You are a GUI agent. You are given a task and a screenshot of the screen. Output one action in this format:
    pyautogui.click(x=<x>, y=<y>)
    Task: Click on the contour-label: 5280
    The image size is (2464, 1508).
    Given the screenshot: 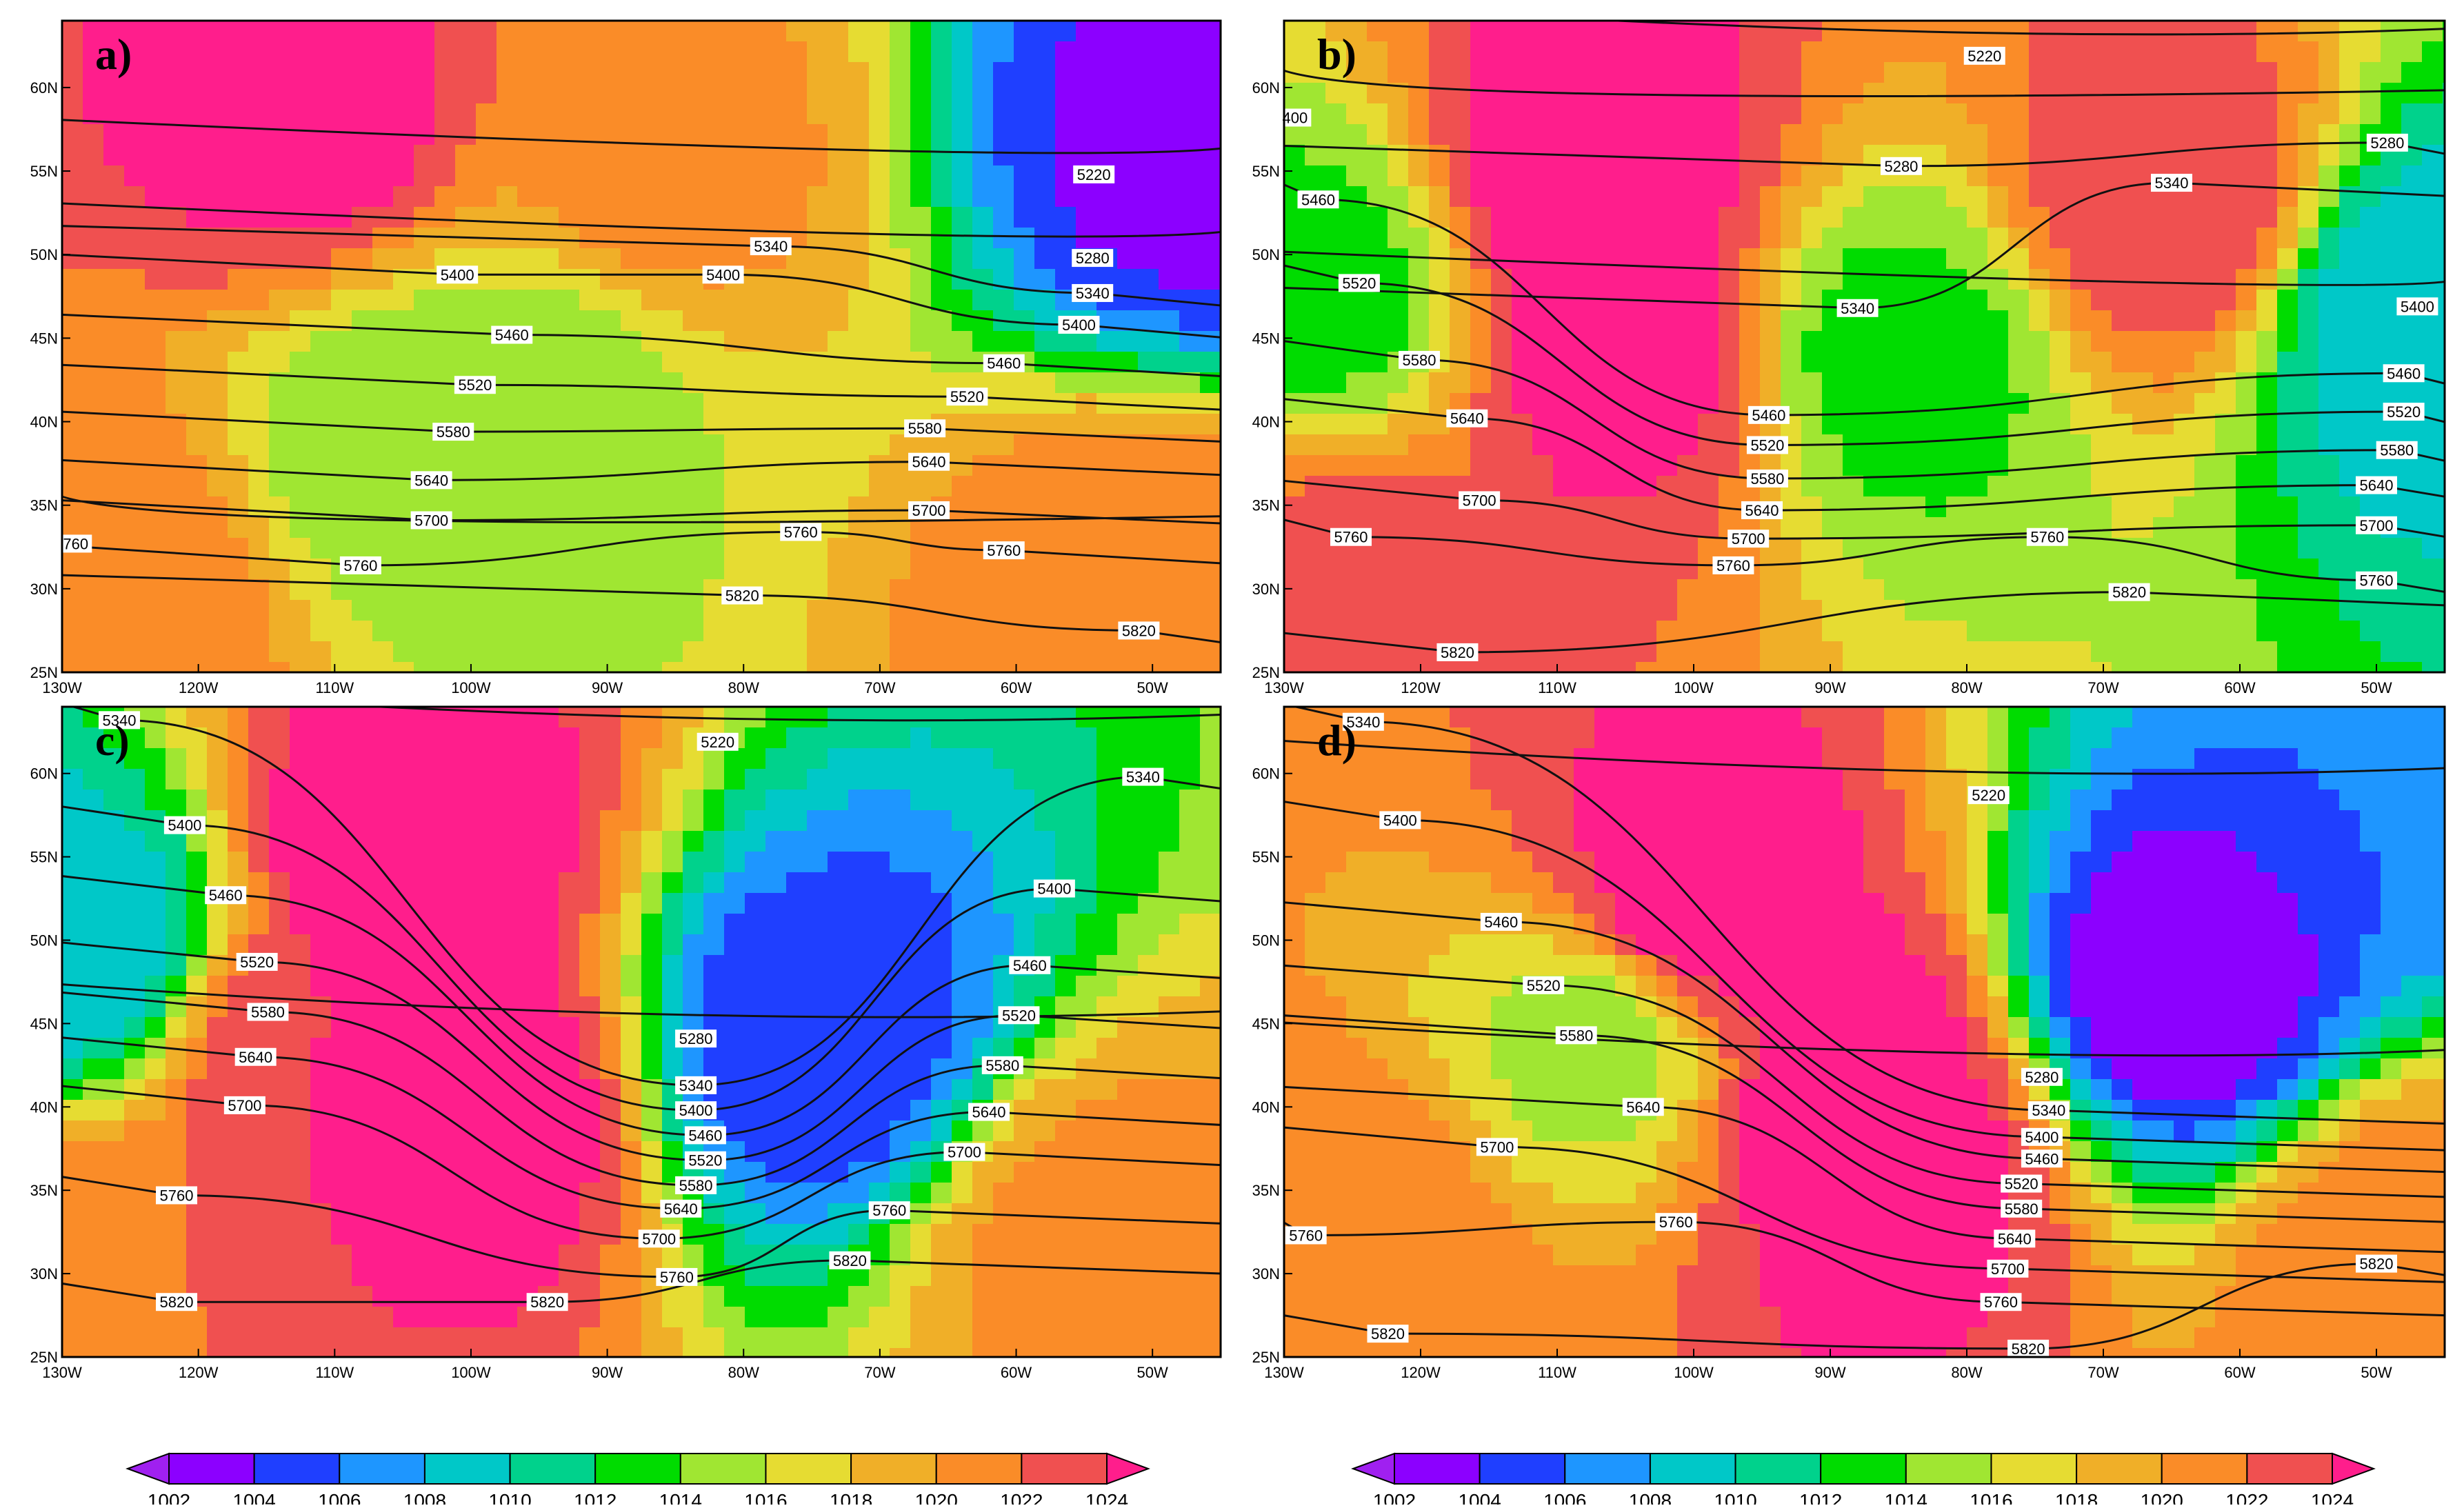 What is the action you would take?
    pyautogui.click(x=696, y=1038)
    